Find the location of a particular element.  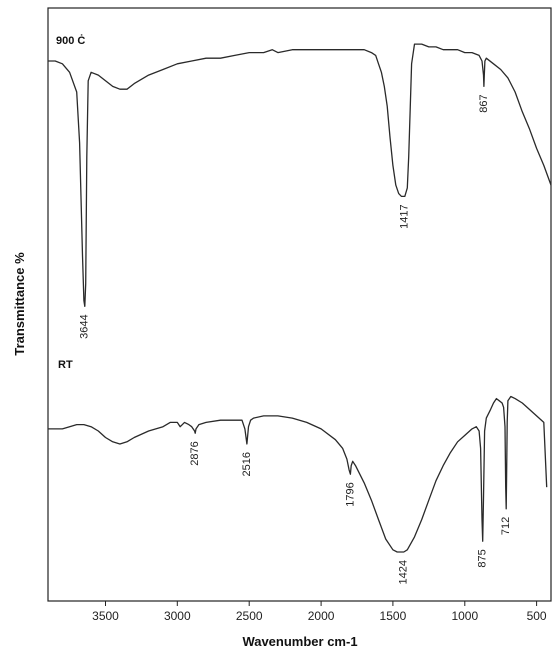

x-tick-label-3500: 3500 is located at coordinates (105, 616).